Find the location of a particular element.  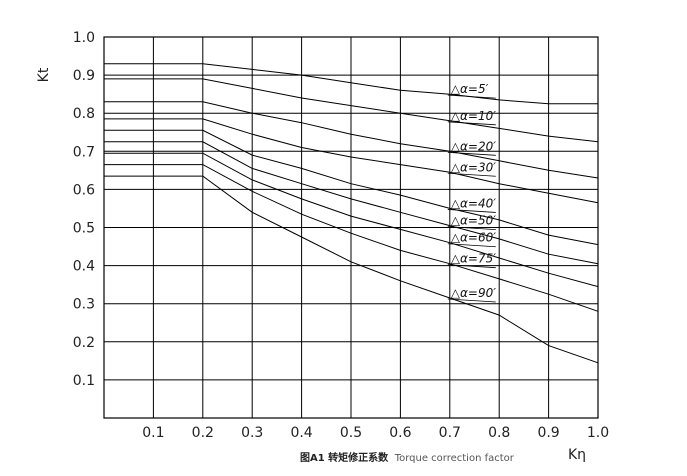

x-tick-label: 0.2 is located at coordinates (203, 433).